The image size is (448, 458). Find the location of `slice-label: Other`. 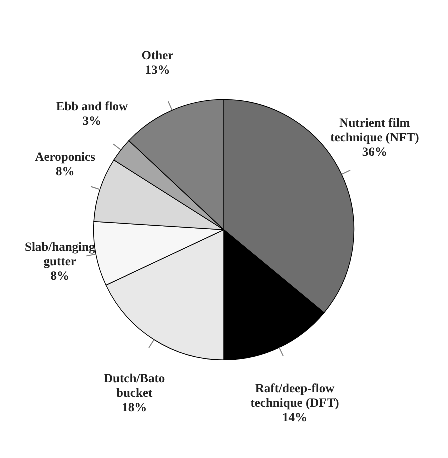

slice-label: Other is located at coordinates (158, 55).